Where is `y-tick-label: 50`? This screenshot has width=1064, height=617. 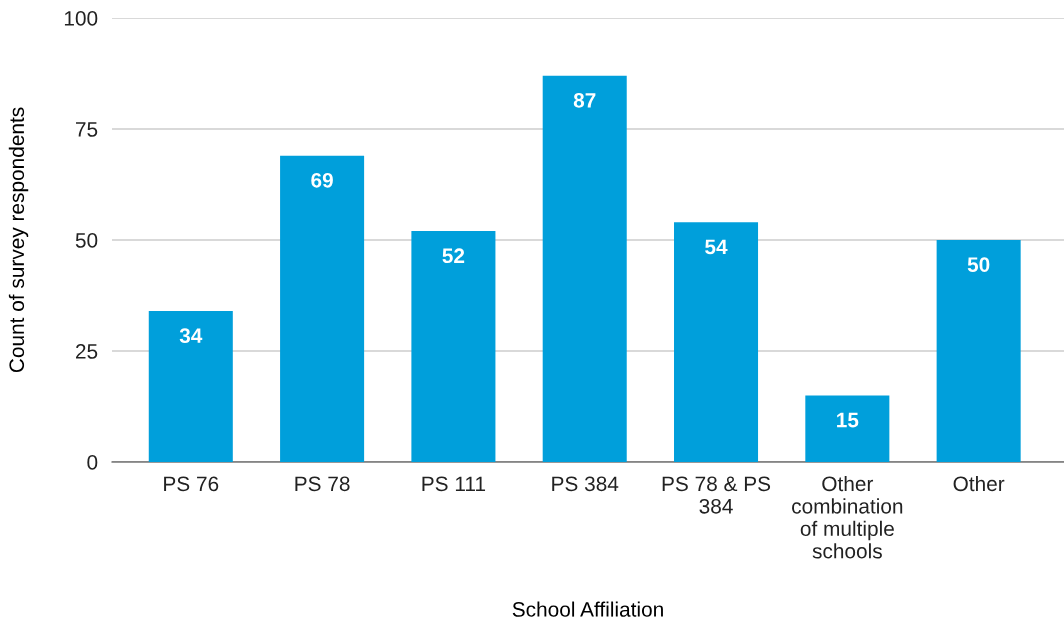
y-tick-label: 50 is located at coordinates (86, 240).